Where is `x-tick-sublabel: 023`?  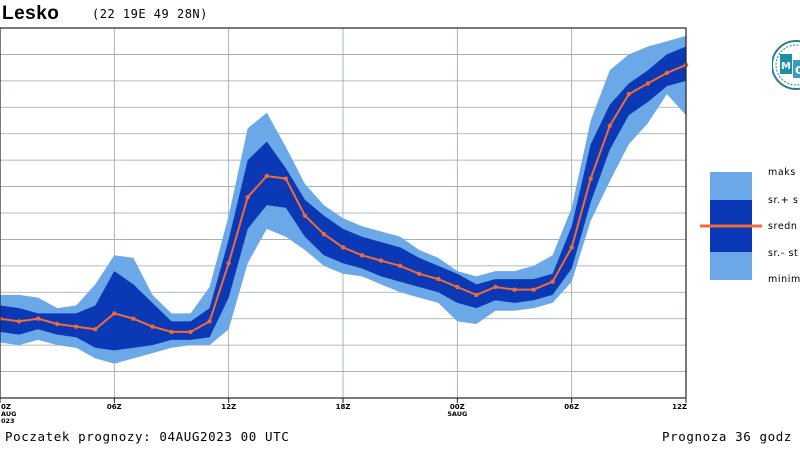 x-tick-sublabel: 023 is located at coordinates (8, 421).